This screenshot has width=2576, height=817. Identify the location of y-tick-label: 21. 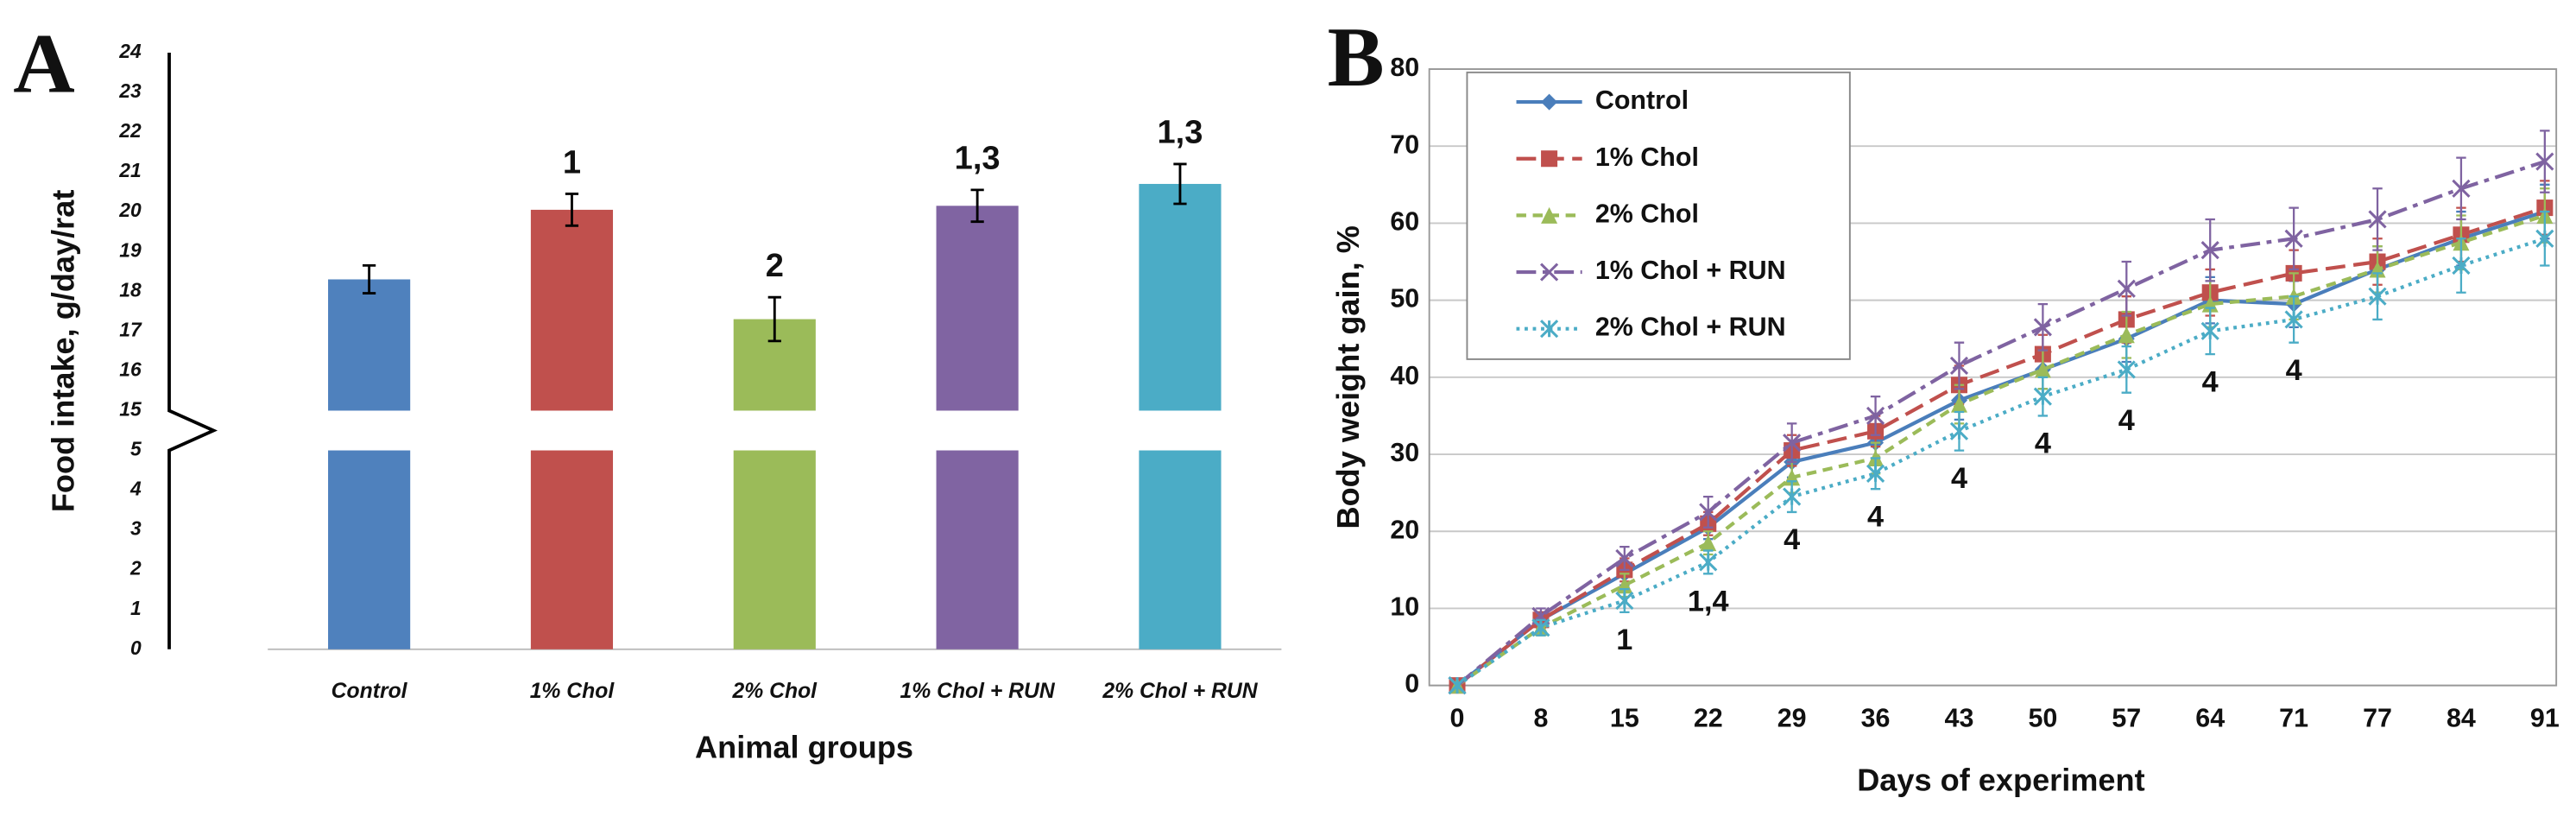
(129, 170).